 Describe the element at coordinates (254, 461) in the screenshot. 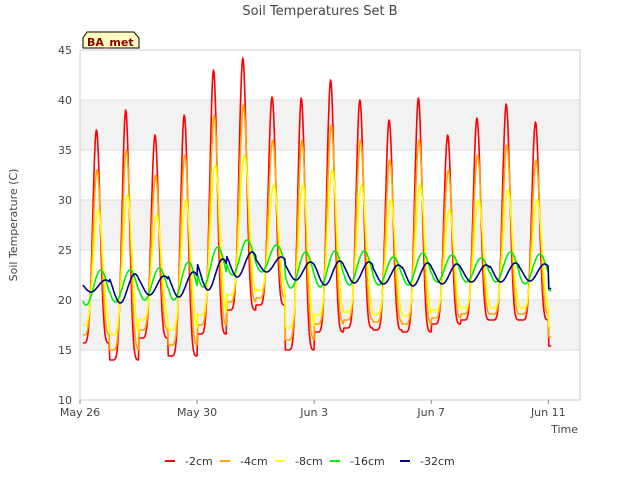

I see `legend-label: -4cm` at that location.